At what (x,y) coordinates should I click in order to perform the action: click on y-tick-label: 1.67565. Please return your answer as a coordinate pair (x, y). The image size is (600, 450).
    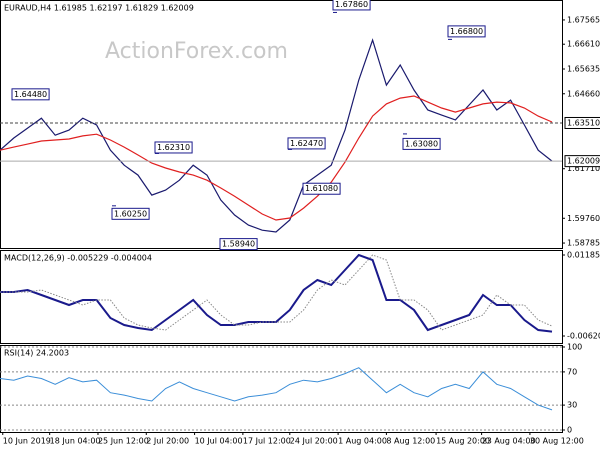
    Looking at the image, I should click on (583, 19).